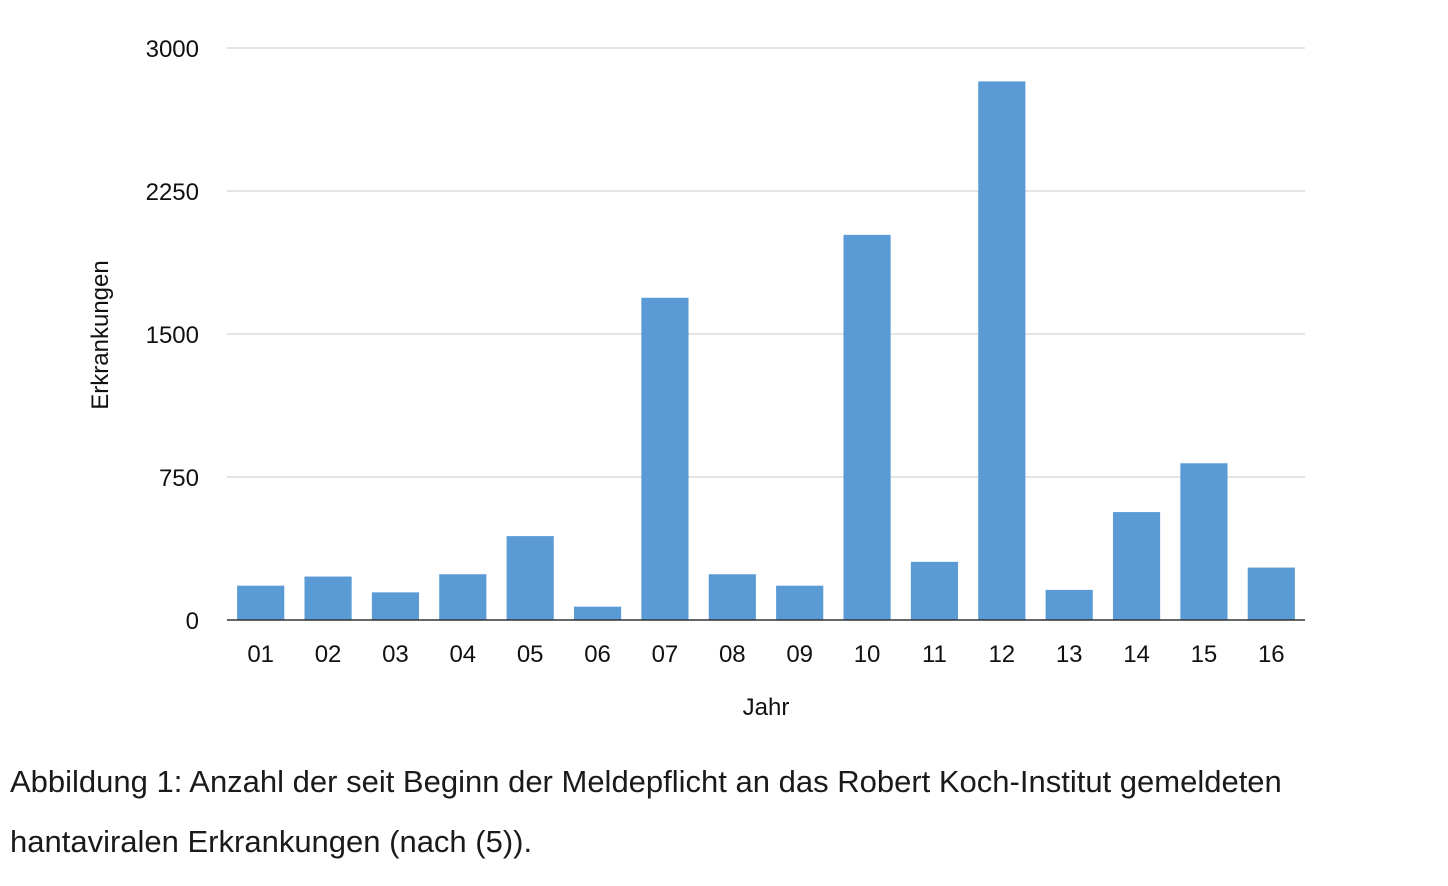 The image size is (1448, 886). What do you see at coordinates (172, 49) in the screenshot?
I see `y-tick-label: 3000` at bounding box center [172, 49].